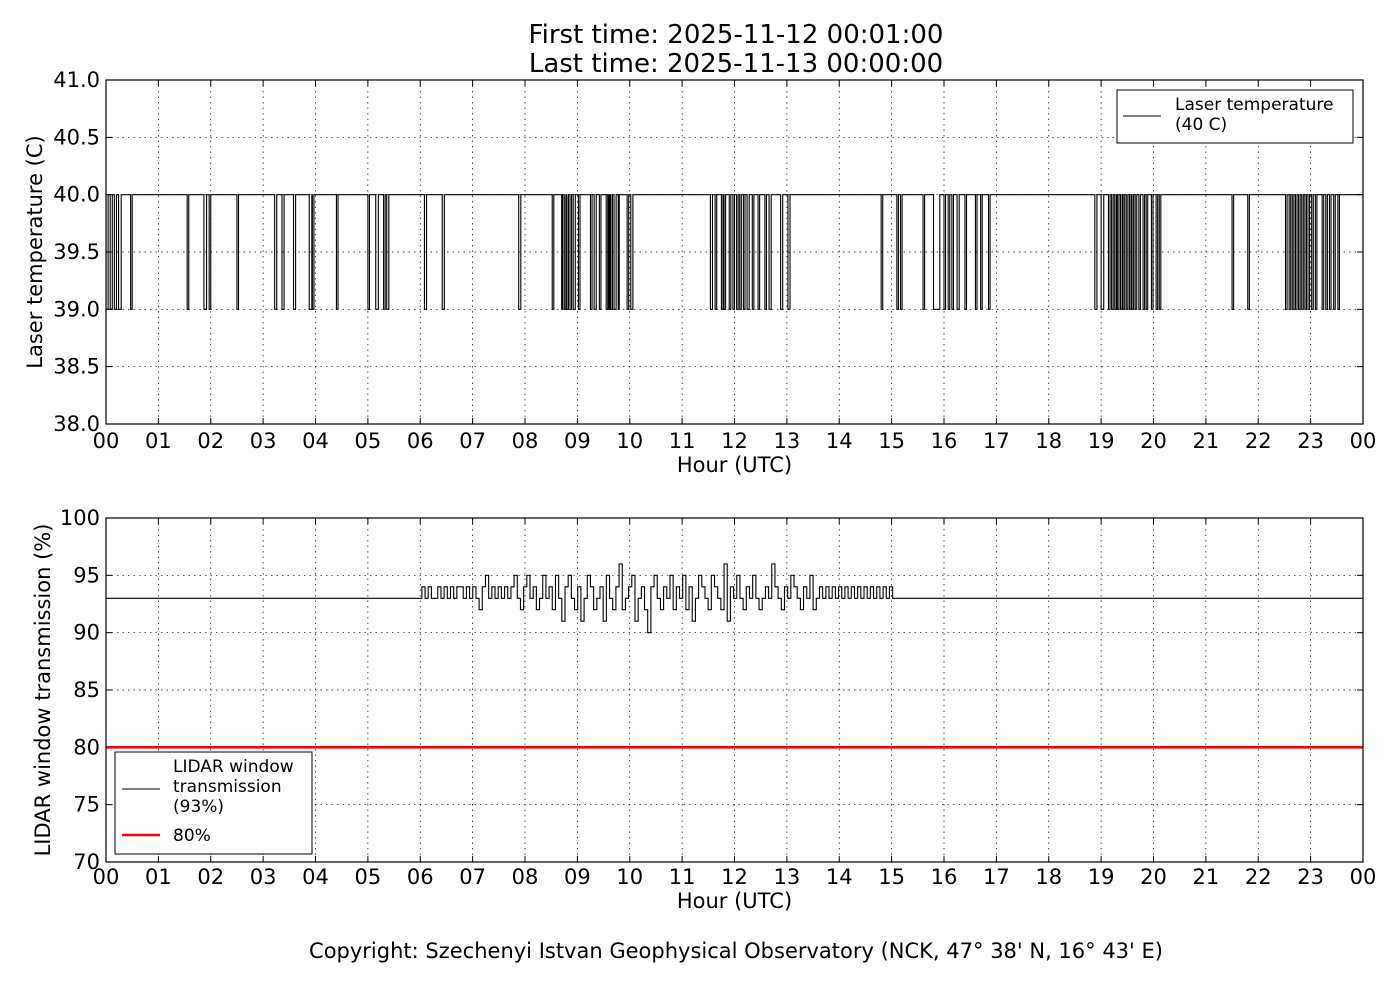  Describe the element at coordinates (192, 836) in the screenshot. I see `legend-entry-label: 80%` at that location.